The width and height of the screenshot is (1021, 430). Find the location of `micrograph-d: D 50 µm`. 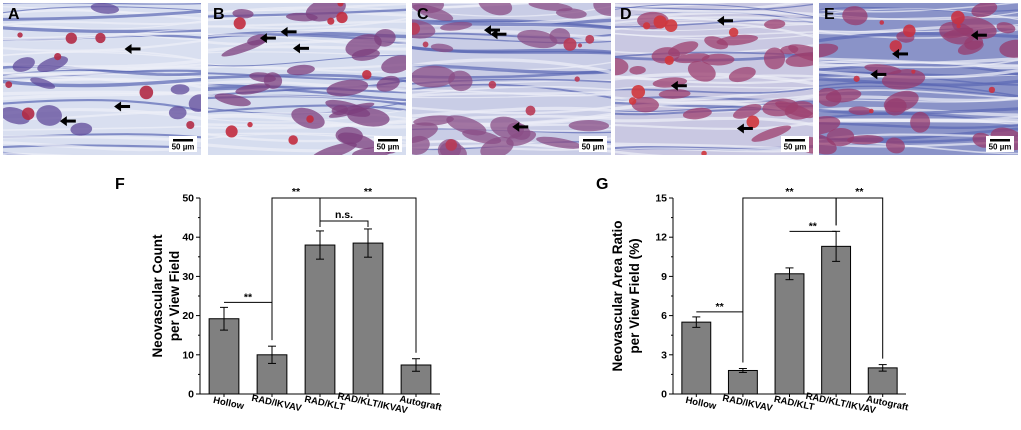

micrograph-d: D 50 µm is located at coordinates (714, 79).